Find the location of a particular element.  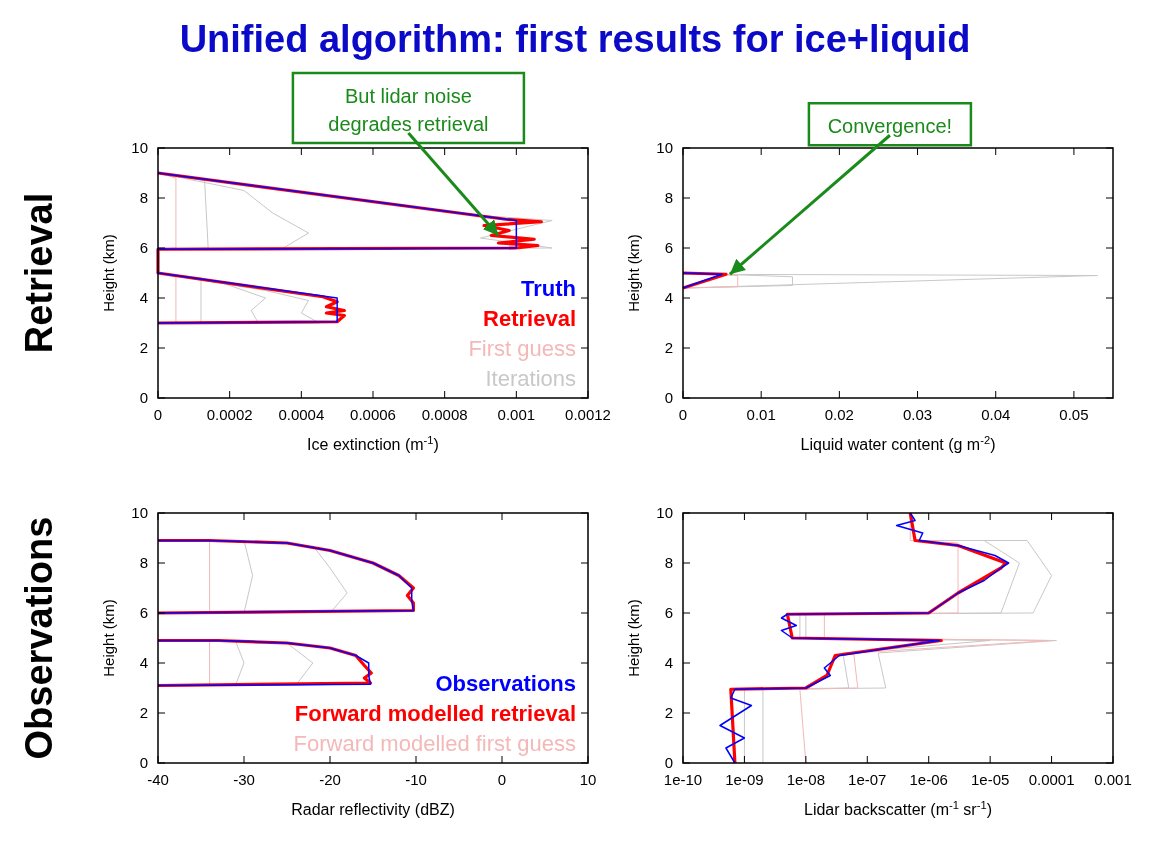

x-tick-label: -10 is located at coordinates (416, 779).